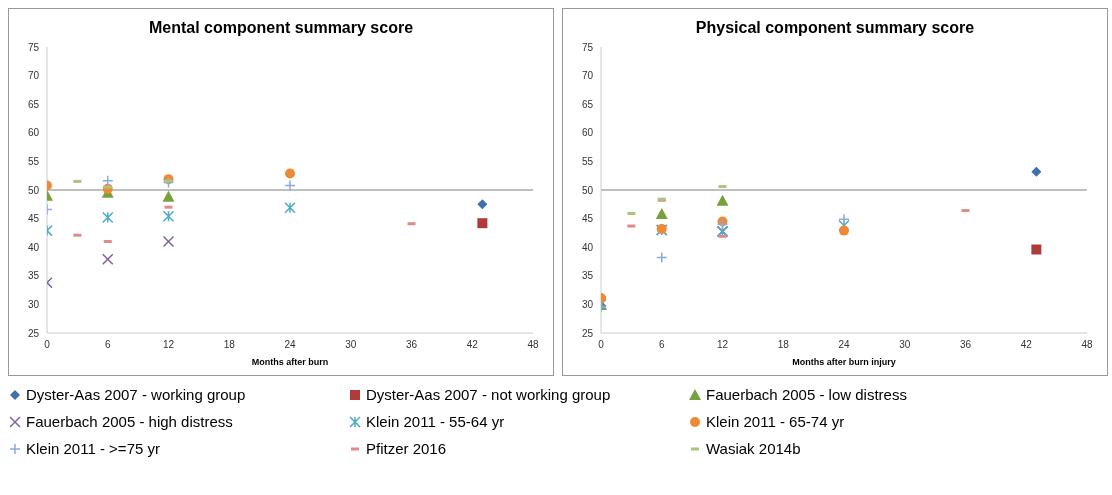 This screenshot has width=1112, height=495. I want to click on legend-label: Fauerbach 2005 - high distress, so click(129, 421).